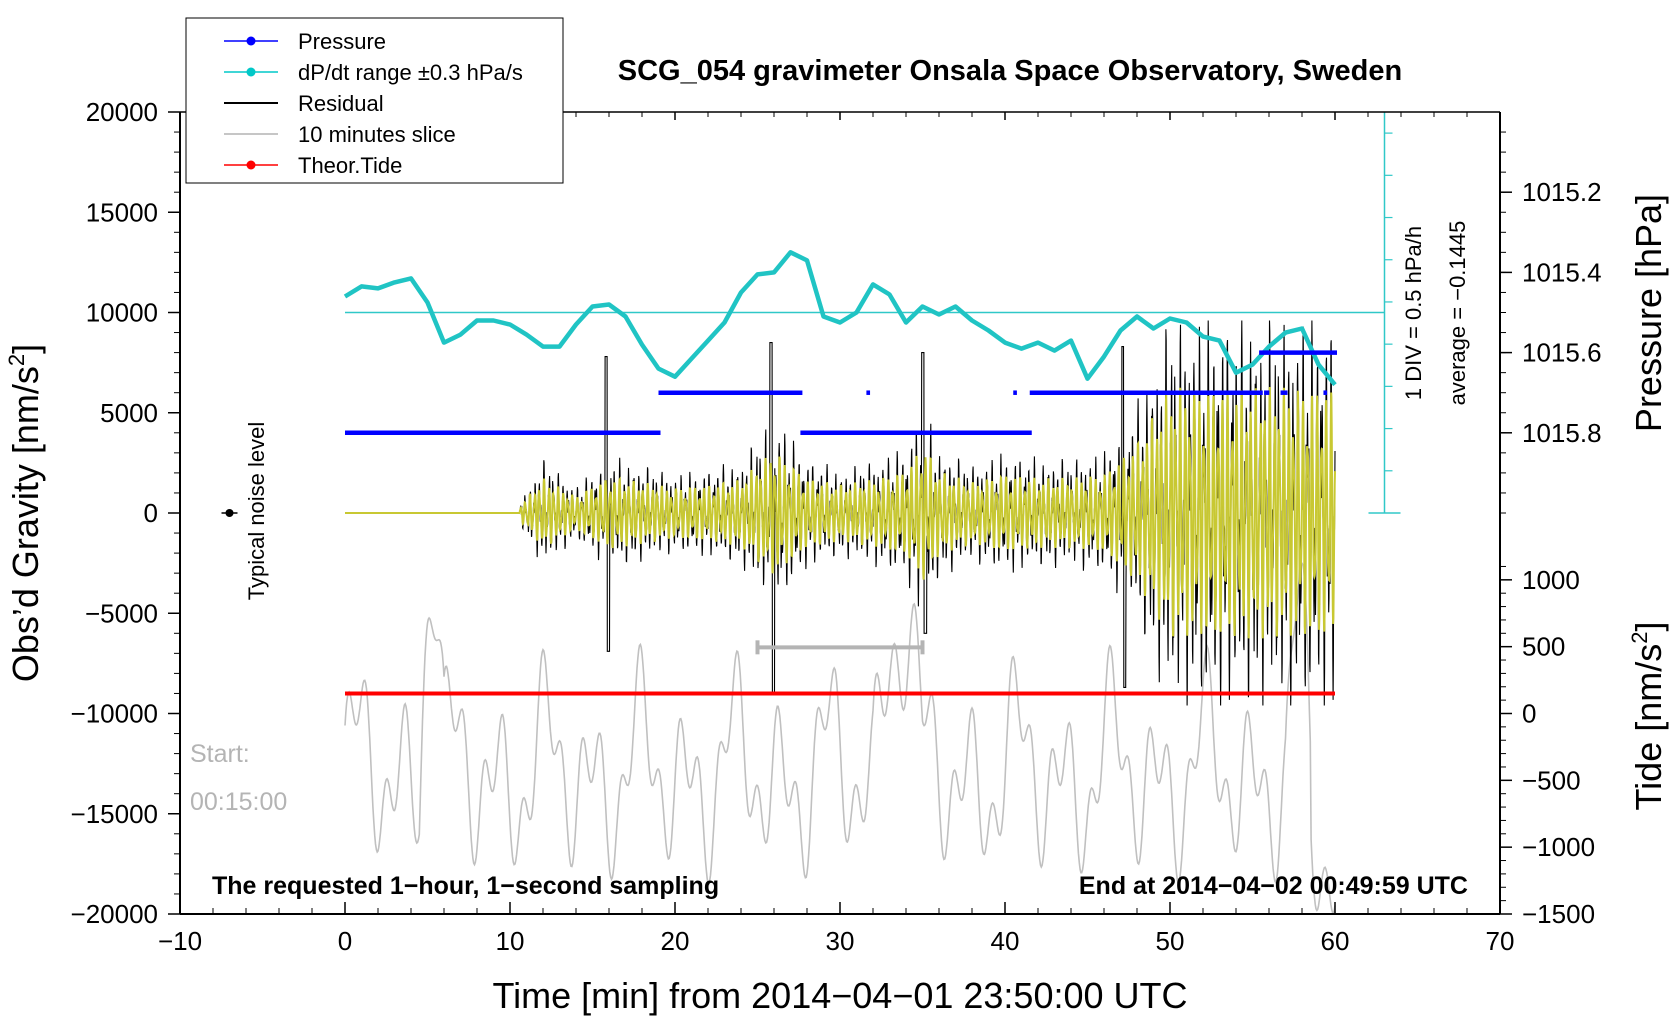  I want to click on y-tick-label-tide: 1000, so click(1551, 580).